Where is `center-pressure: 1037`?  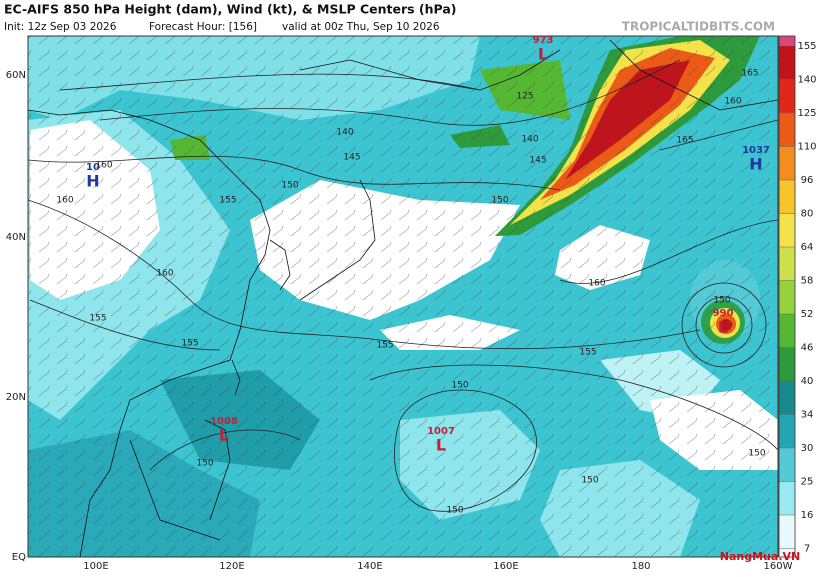
center-pressure: 1037 is located at coordinates (756, 150).